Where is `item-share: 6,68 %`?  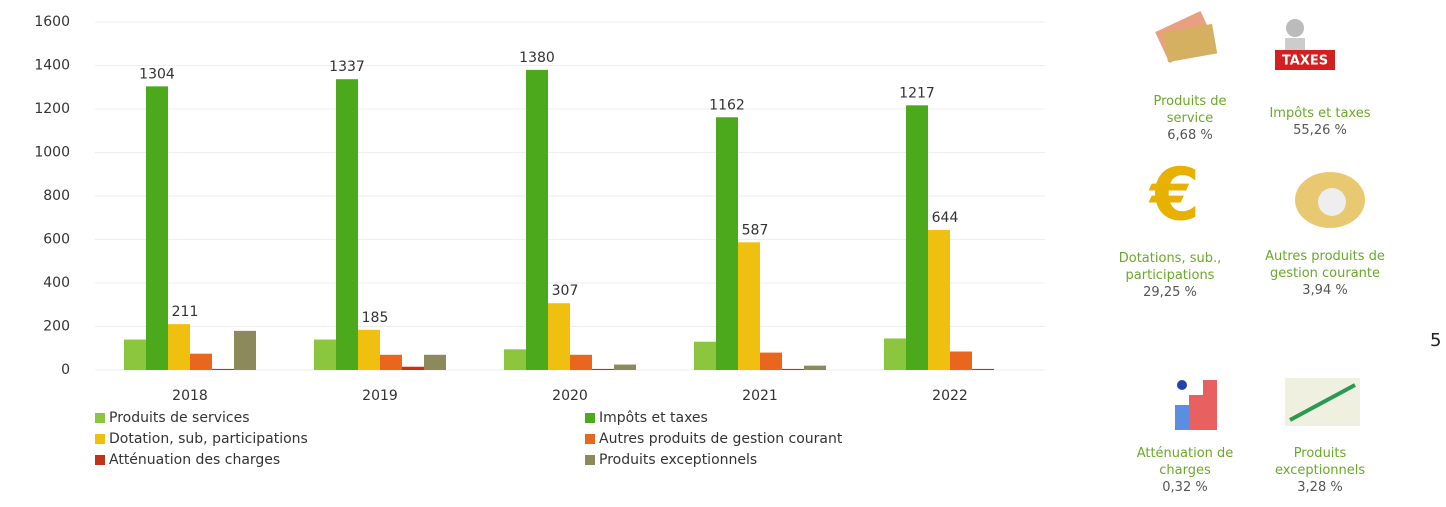
item-share: 6,68 % is located at coordinates (1190, 135).